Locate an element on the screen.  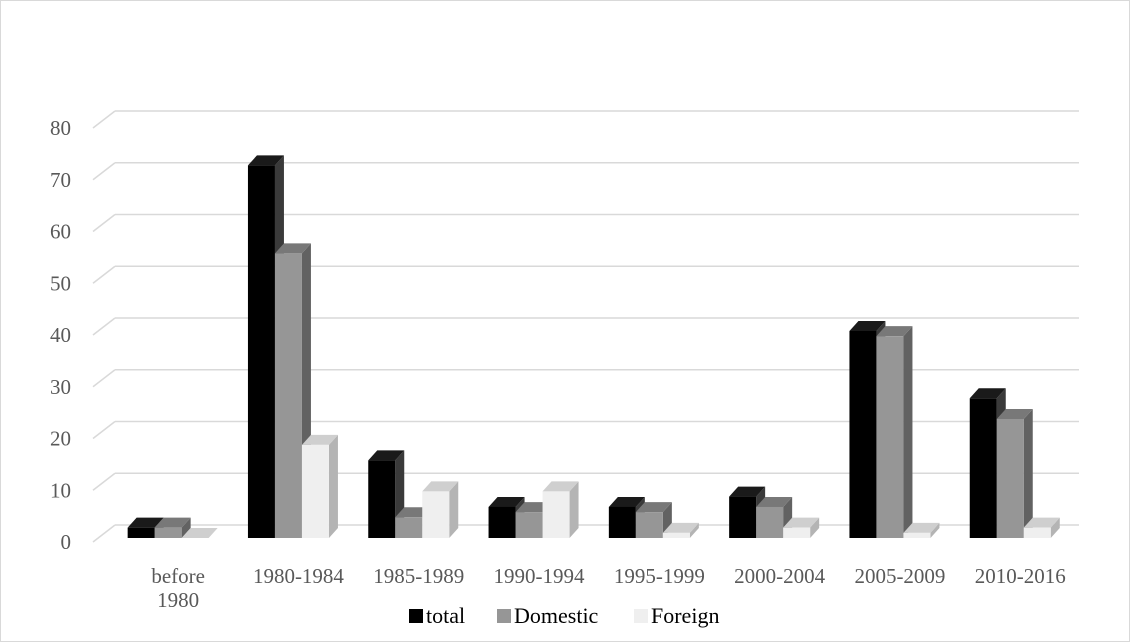
y-tick-label: 10 is located at coordinates (60, 490).